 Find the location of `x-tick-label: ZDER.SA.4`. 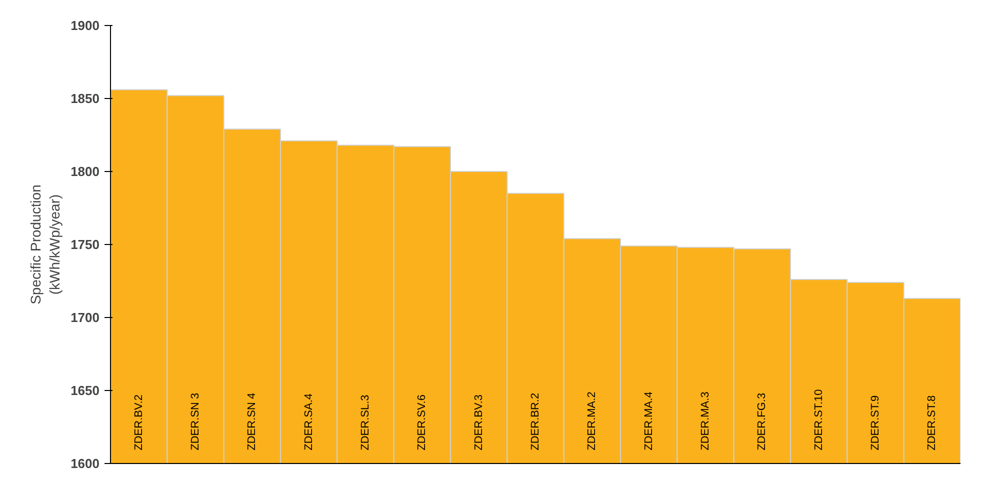

x-tick-label: ZDER.SA.4 is located at coordinates (308, 422).